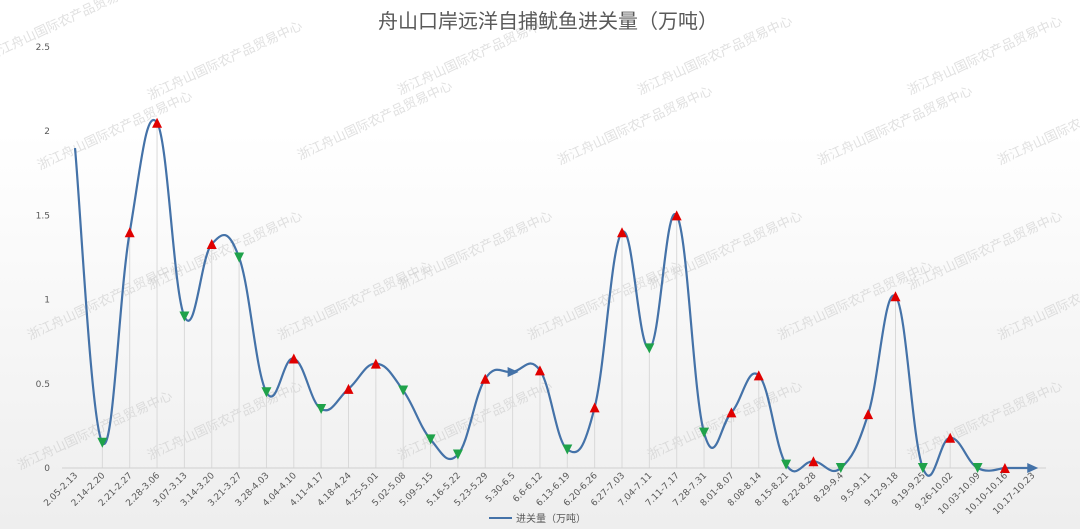 The image size is (1080, 529). Describe the element at coordinates (43, 216) in the screenshot. I see `y-tick-label: 1.5` at that location.